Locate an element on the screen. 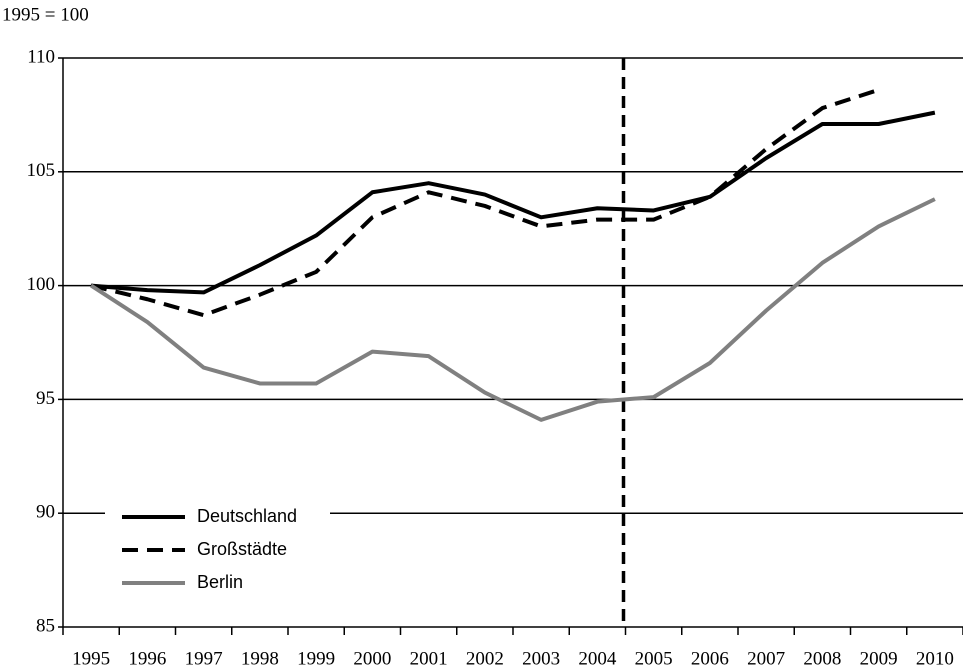  legend-label: Berlin is located at coordinates (220, 582).